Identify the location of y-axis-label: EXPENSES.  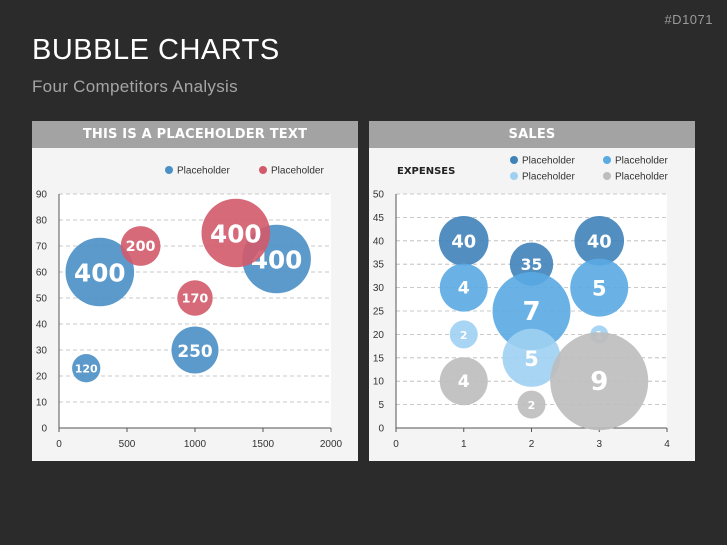
(426, 171).